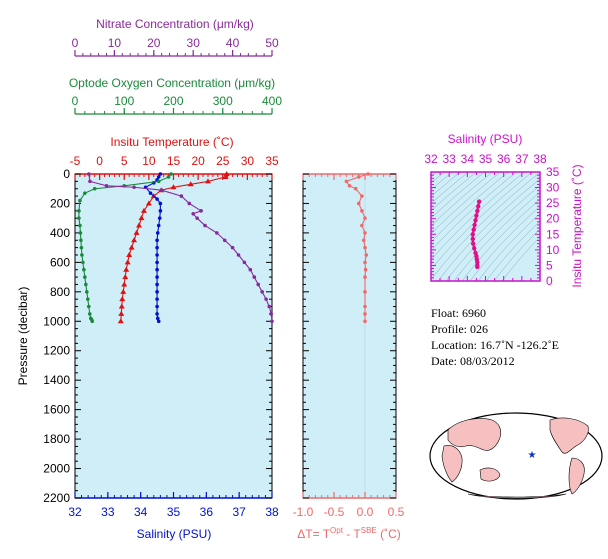  I want to click on tick-label: 300, so click(223, 101).